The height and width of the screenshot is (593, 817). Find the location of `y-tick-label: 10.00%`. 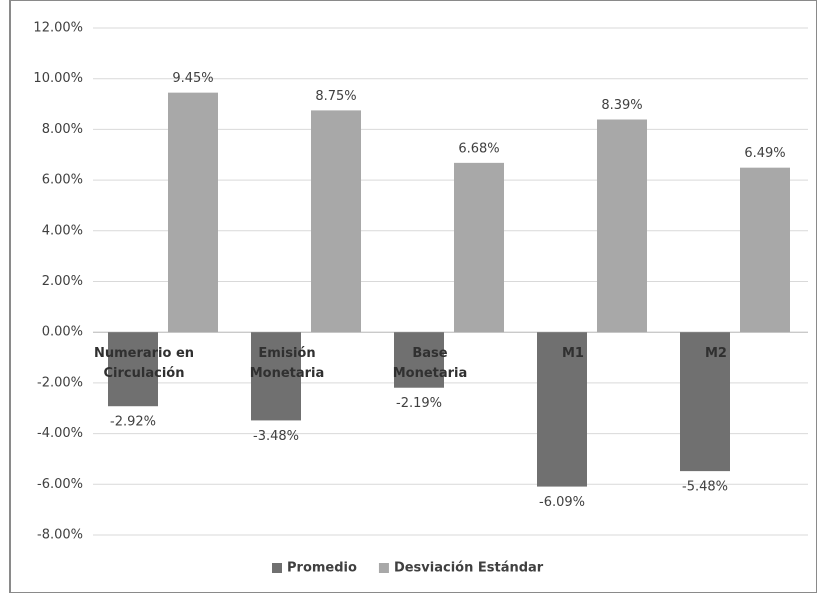

y-tick-label: 10.00% is located at coordinates (58, 78).